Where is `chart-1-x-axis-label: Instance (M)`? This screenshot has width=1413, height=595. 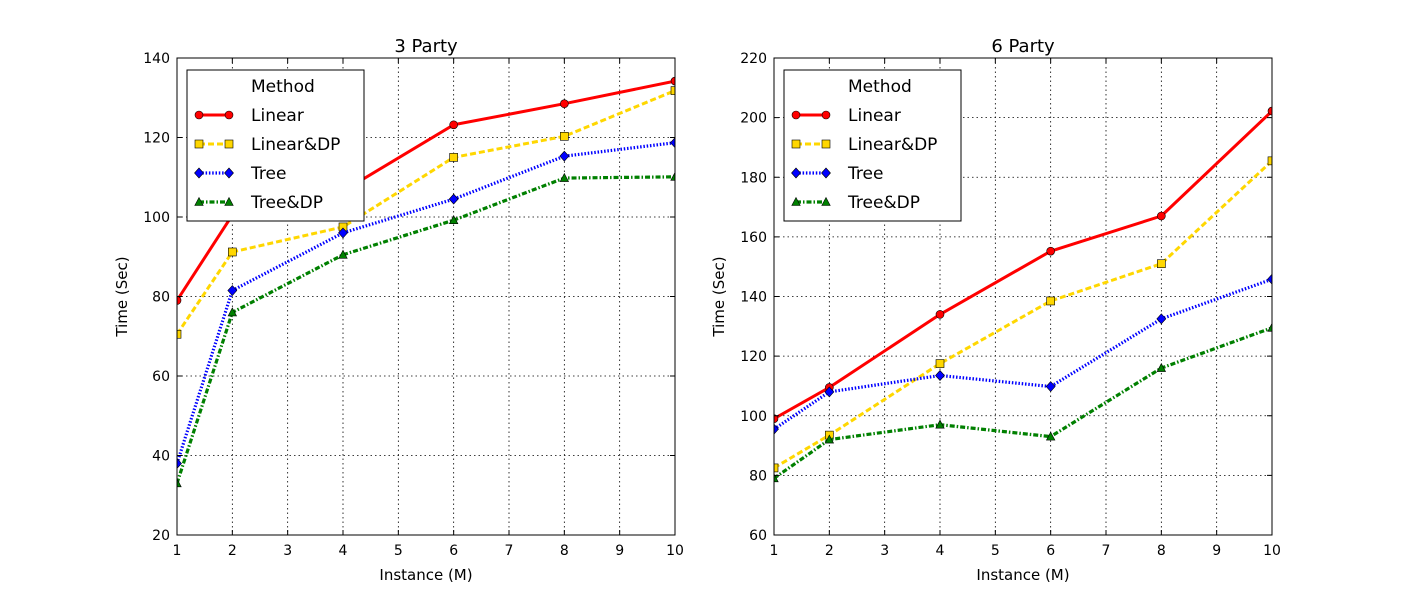
chart-1-x-axis-label: Instance (M) is located at coordinates (1022, 575).